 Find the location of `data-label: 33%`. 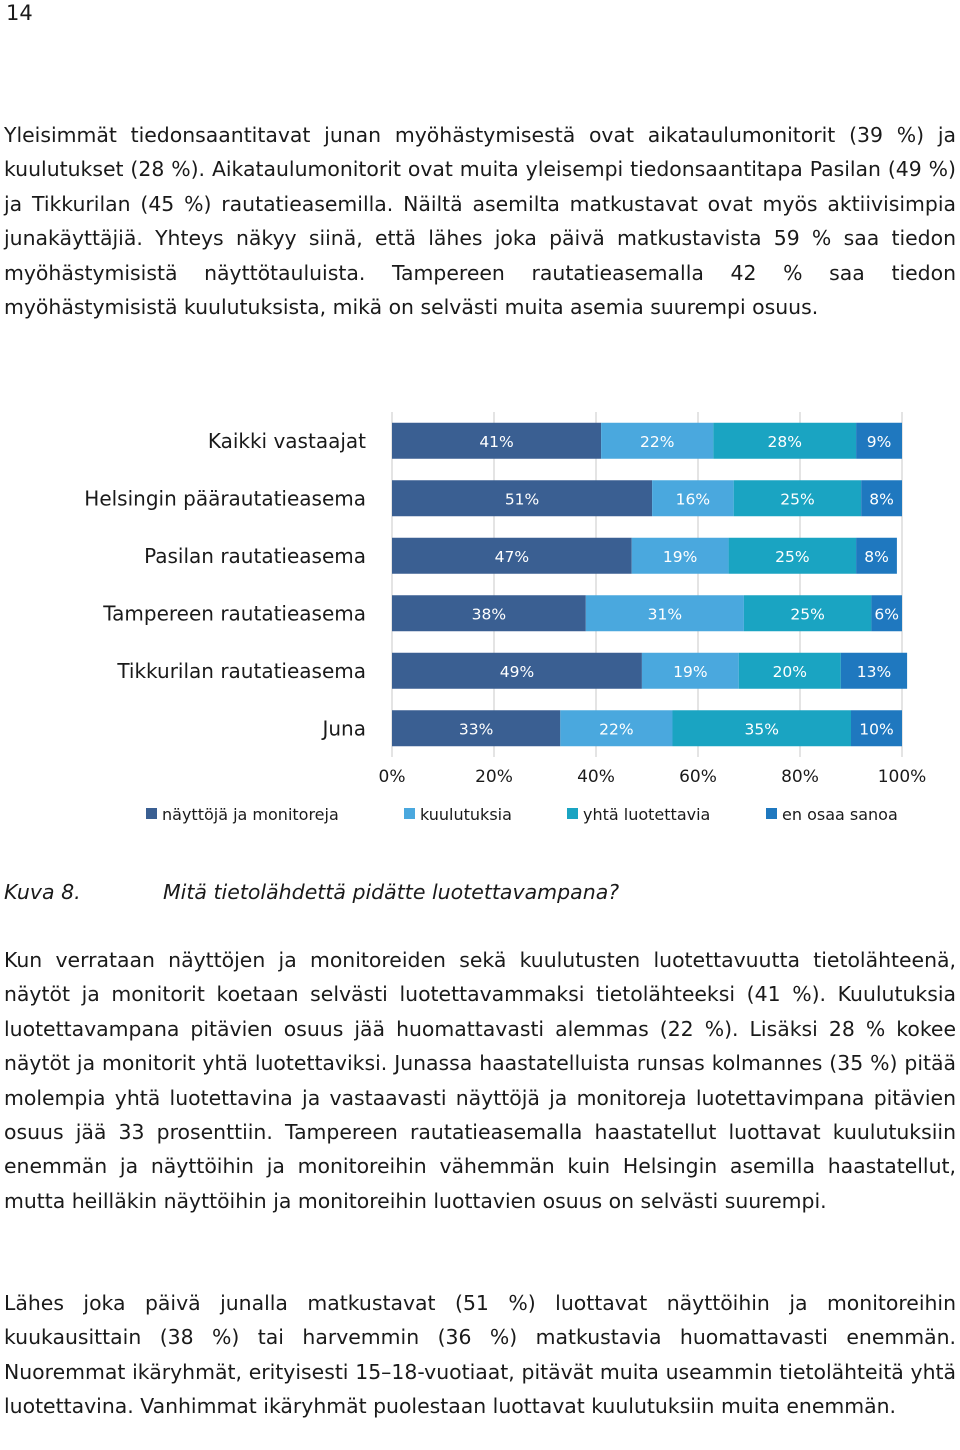

data-label: 33% is located at coordinates (476, 729).